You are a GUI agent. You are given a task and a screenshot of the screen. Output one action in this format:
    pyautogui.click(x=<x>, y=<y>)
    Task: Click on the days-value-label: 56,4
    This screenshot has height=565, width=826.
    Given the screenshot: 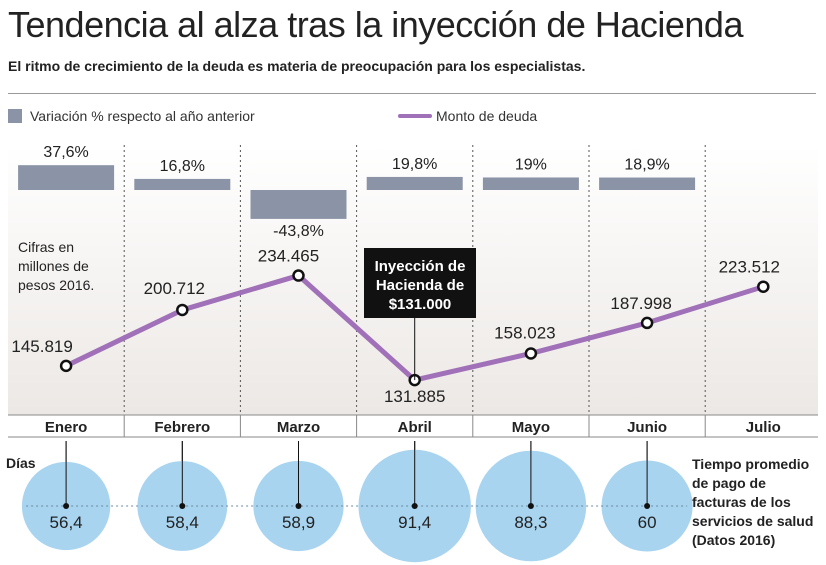 What is the action you would take?
    pyautogui.click(x=66, y=522)
    